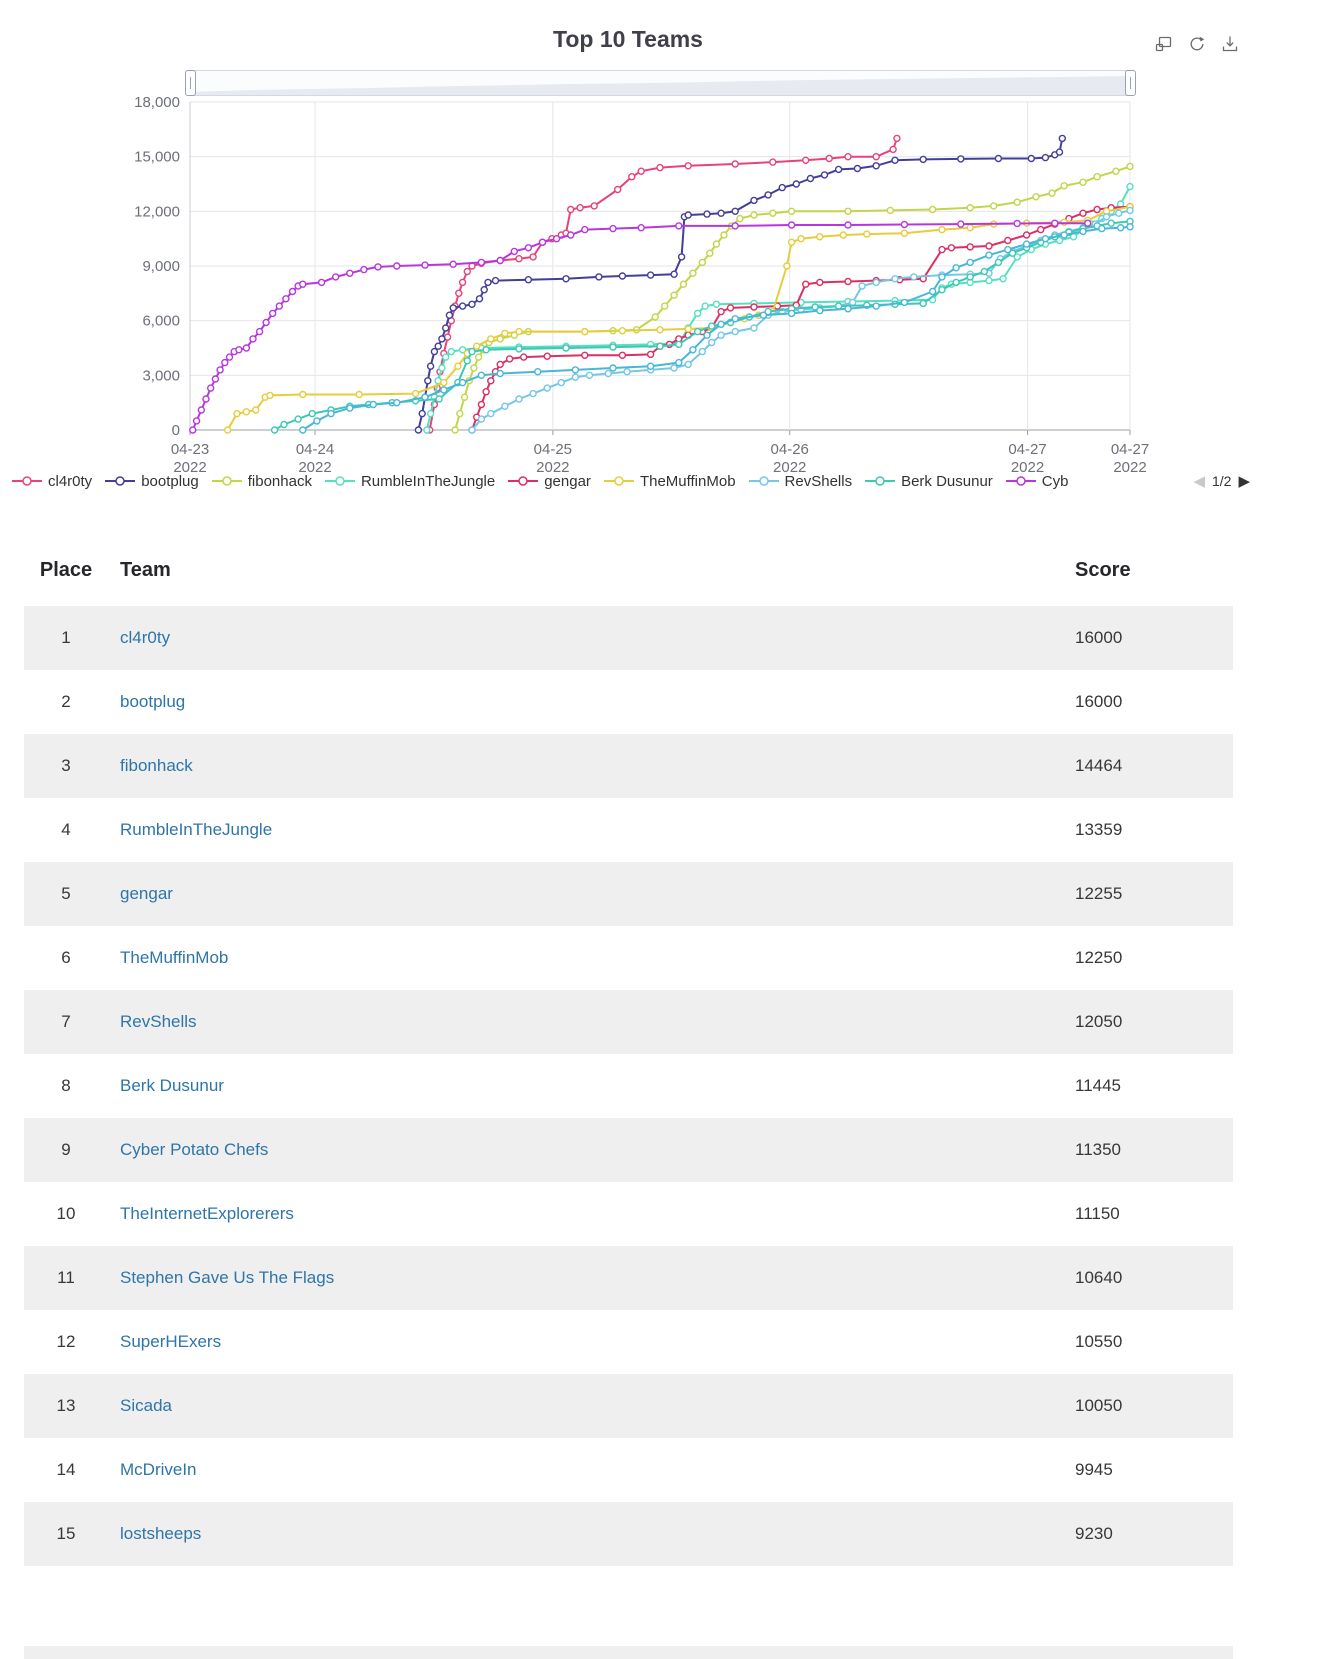  I want to click on team-link: bootplug, so click(153, 701).